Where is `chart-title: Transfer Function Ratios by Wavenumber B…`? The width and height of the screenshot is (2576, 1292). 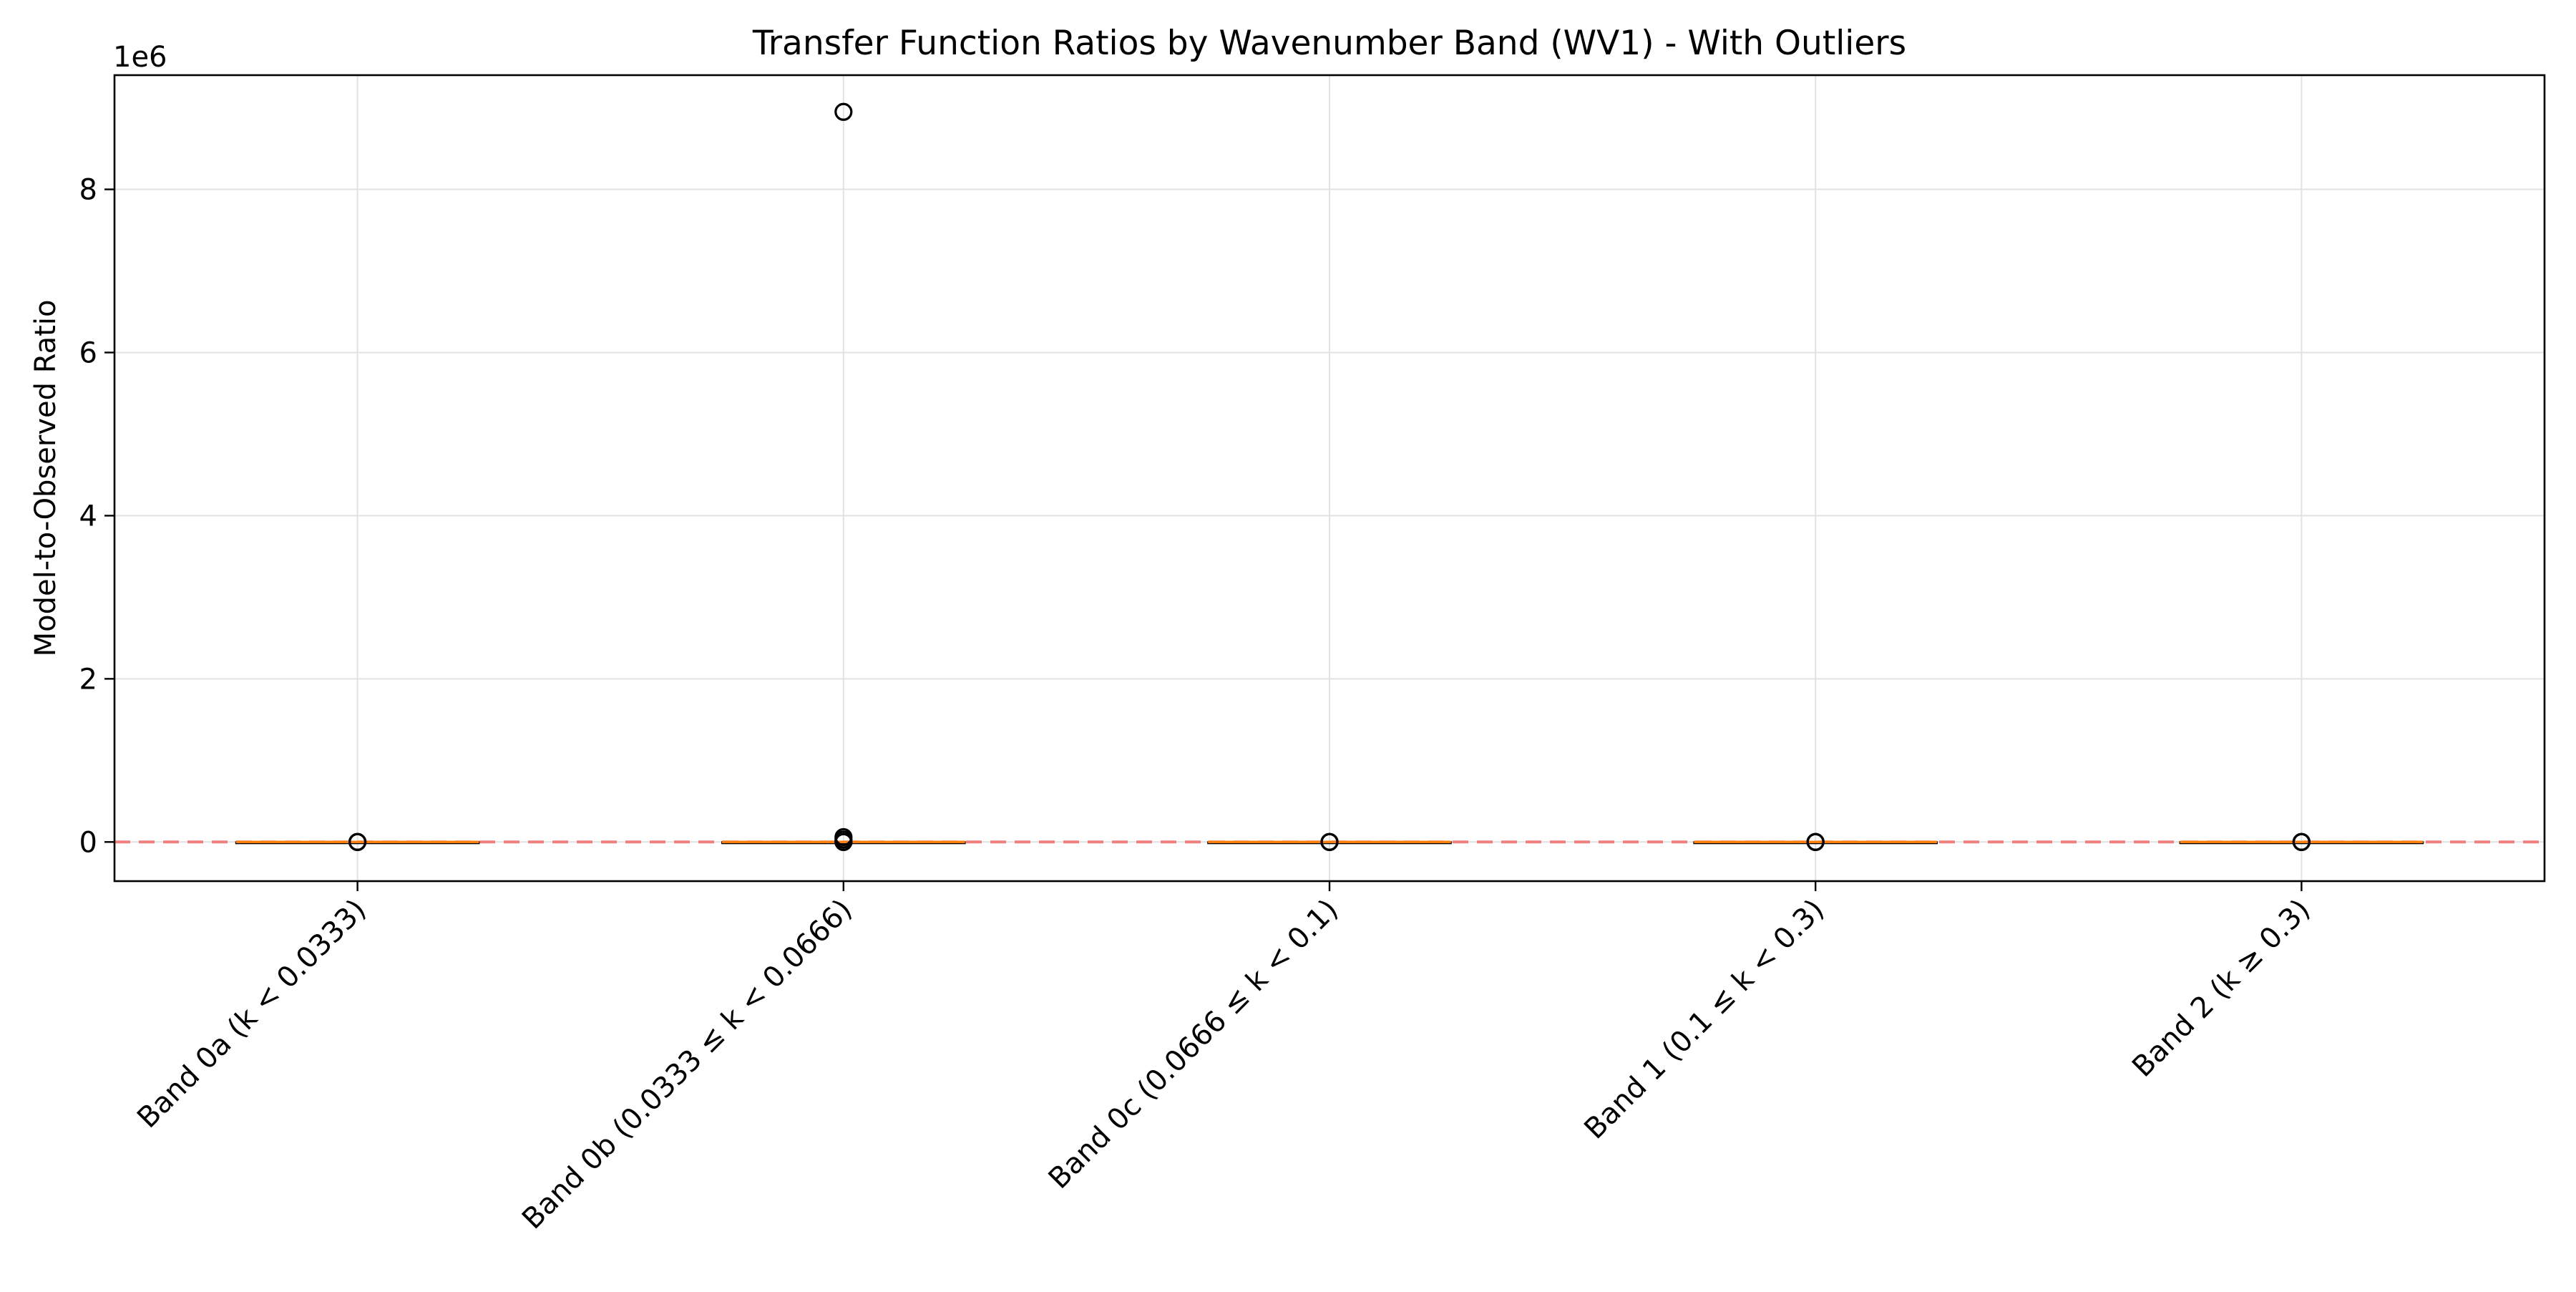 chart-title: Transfer Function Ratios by Wavenumber B… is located at coordinates (1329, 43).